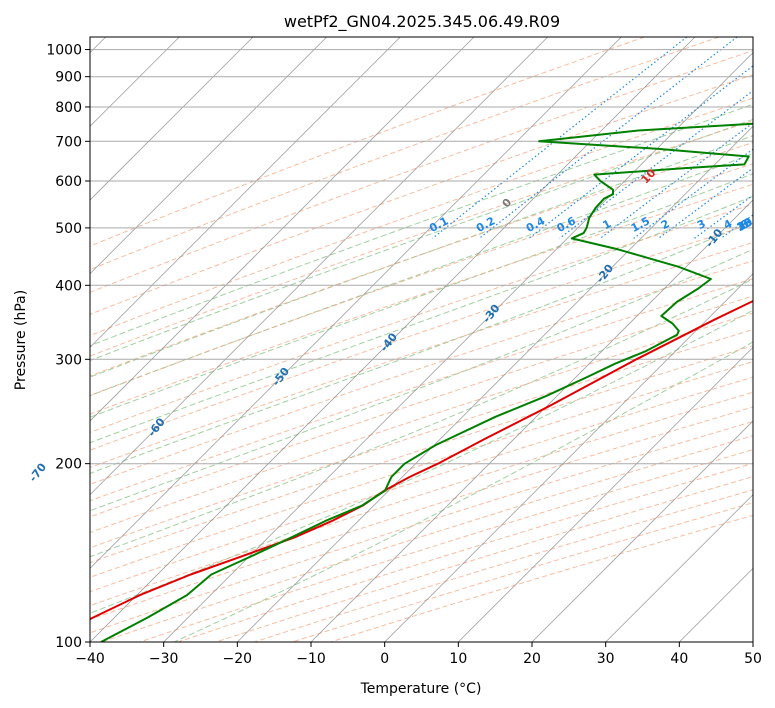 The height and width of the screenshot is (708, 775). Describe the element at coordinates (679, 659) in the screenshot. I see `x-tick-label: 40` at that location.